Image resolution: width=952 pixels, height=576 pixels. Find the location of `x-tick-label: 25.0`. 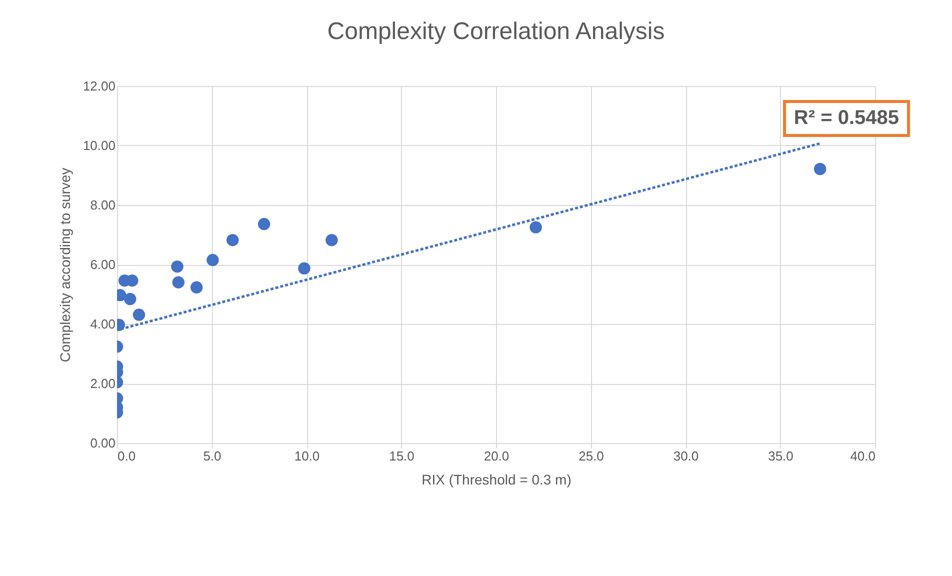

x-tick-label: 25.0 is located at coordinates (591, 456).